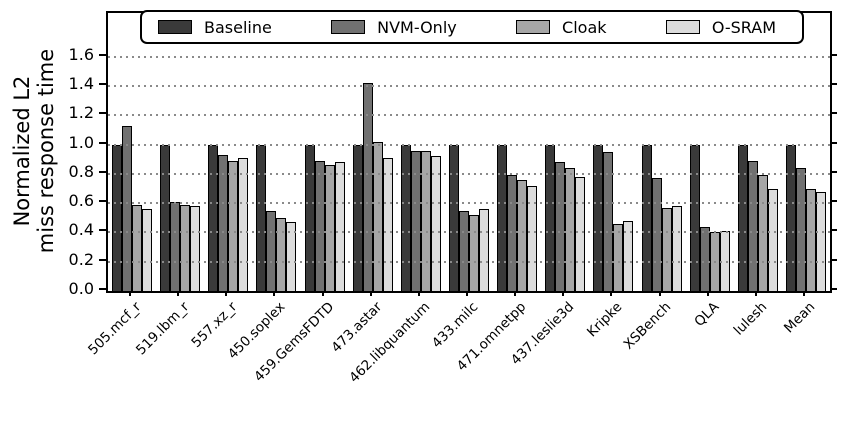 The image size is (843, 429). I want to click on y-tick-label: 0.4, so click(81, 230).